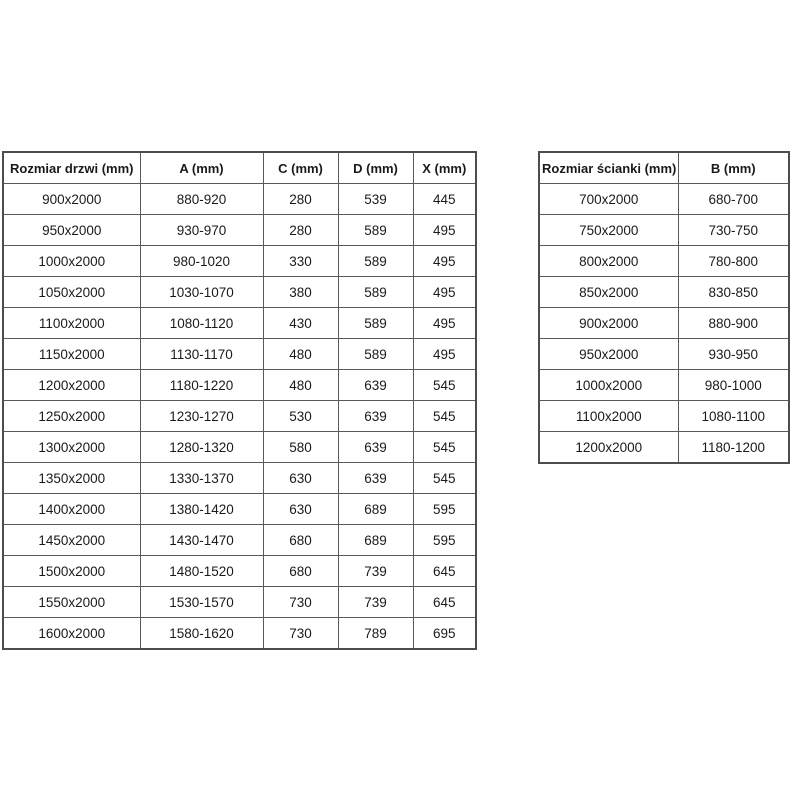 This screenshot has width=800, height=800. I want to click on table-row: 1100x2000 1080-1120 430 589 495, so click(239, 323).